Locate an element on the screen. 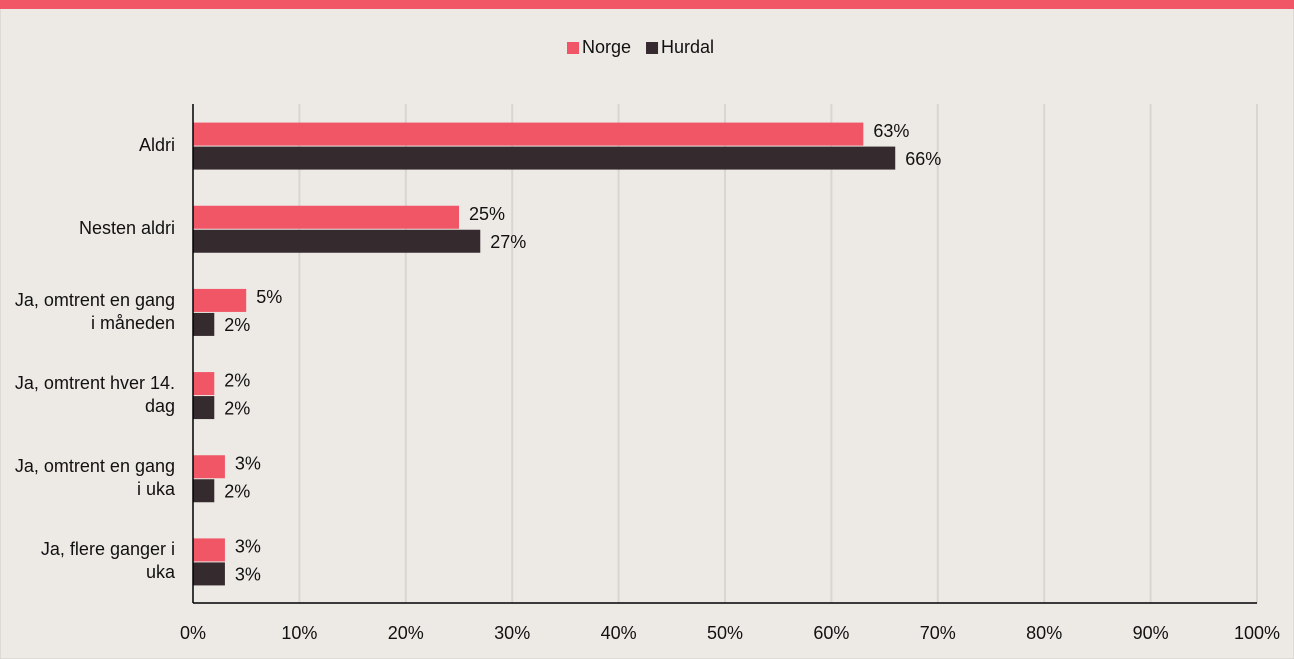 This screenshot has width=1294, height=659. category-label-box: Ja, omtrent en gang i uka is located at coordinates (94, 478).